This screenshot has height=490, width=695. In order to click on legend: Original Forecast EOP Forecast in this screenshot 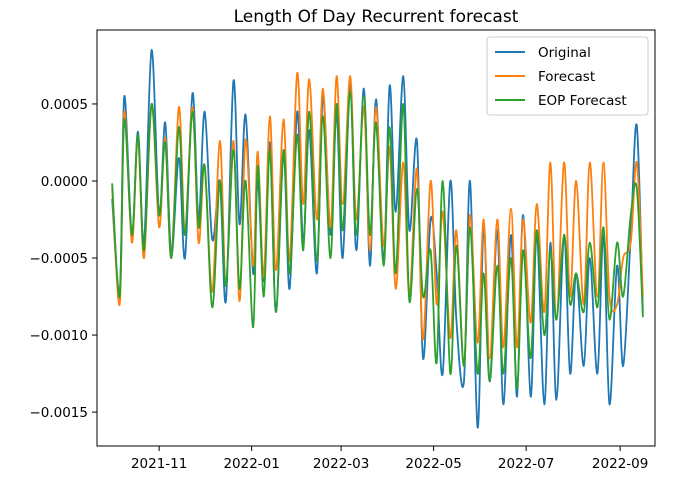, I will do `click(567, 76)`.